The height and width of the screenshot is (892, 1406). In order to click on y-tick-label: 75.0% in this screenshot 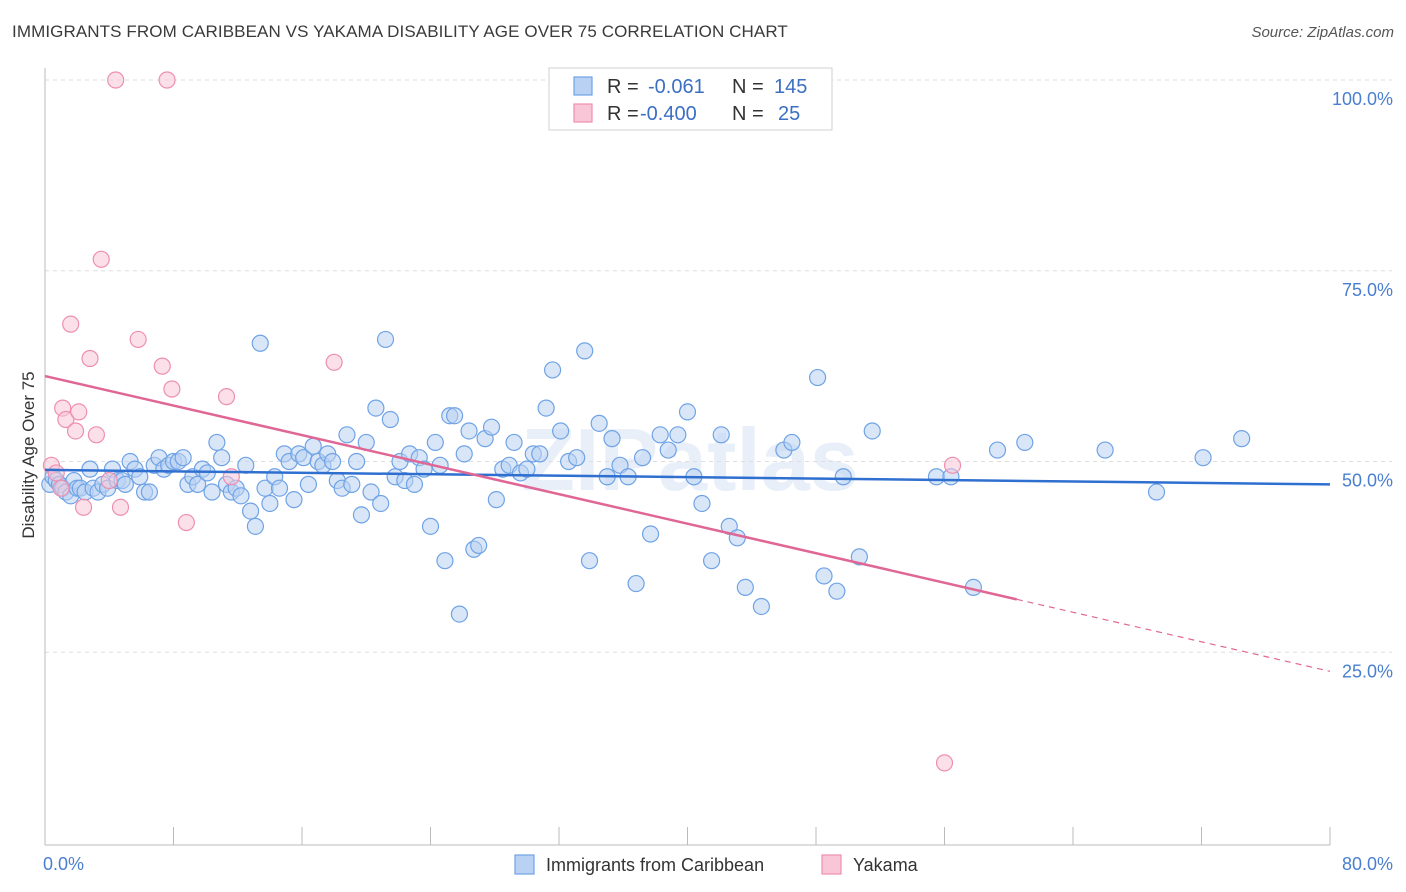, I will do `click(1367, 290)`.